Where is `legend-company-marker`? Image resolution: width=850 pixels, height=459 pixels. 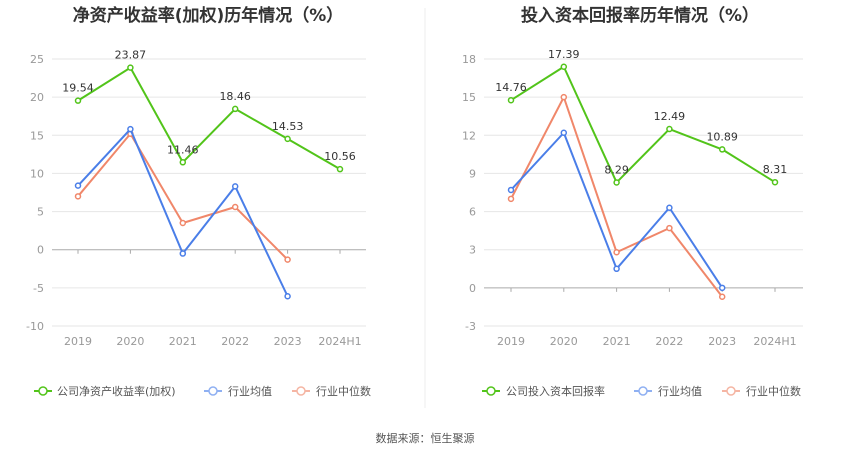 legend-company-marker is located at coordinates (43, 391).